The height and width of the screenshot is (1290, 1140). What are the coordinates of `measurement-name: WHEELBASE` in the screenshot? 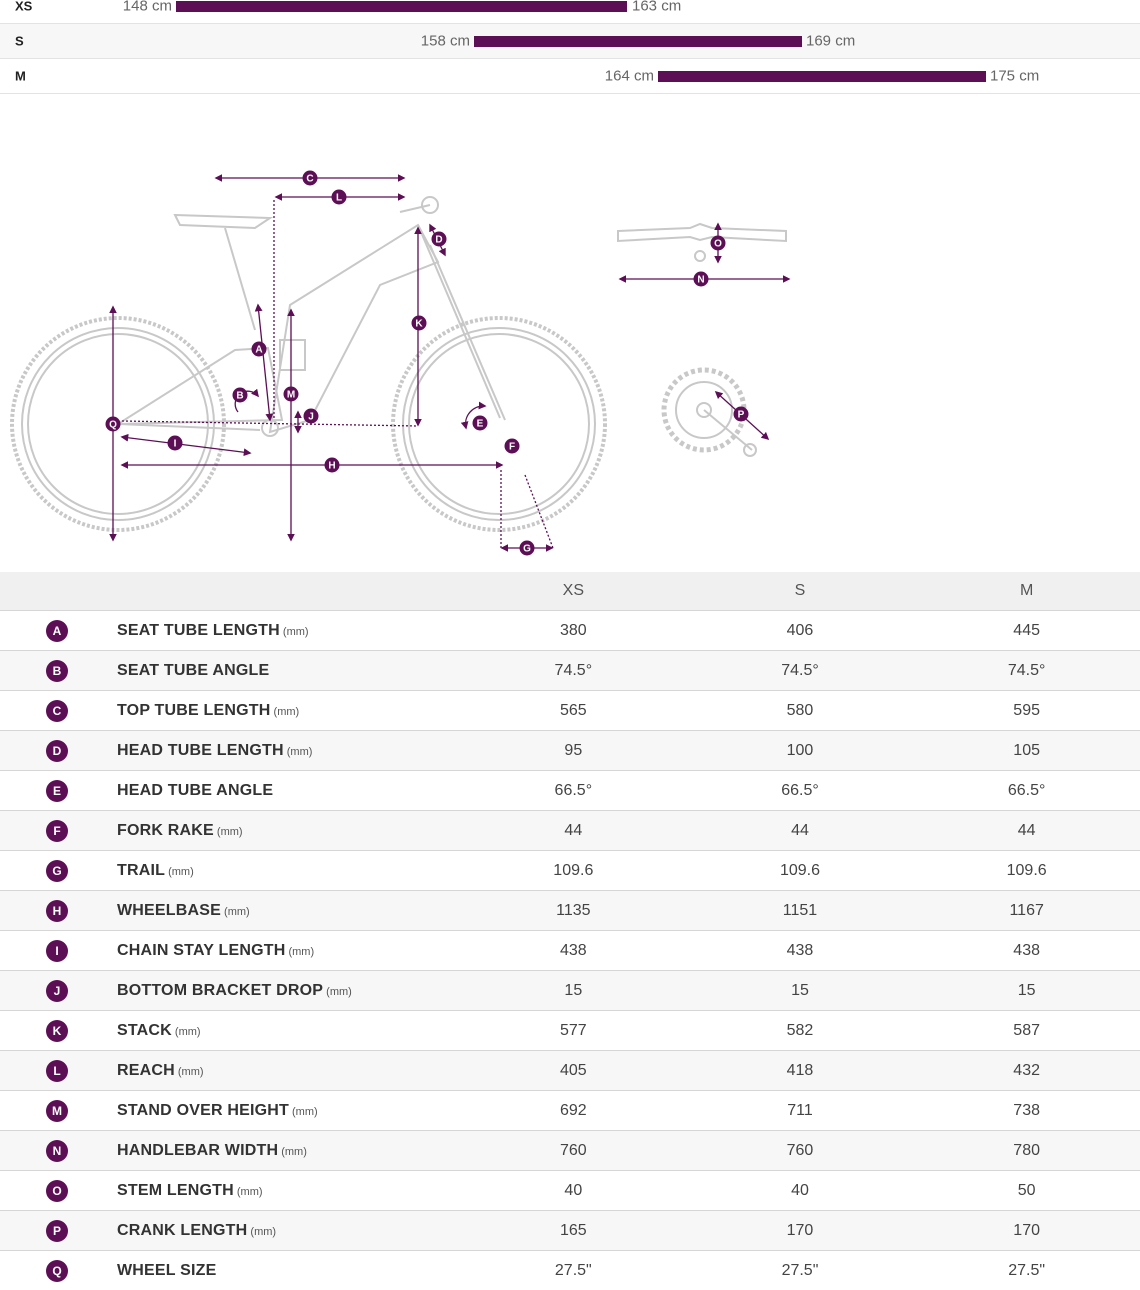 It's located at (169, 910).